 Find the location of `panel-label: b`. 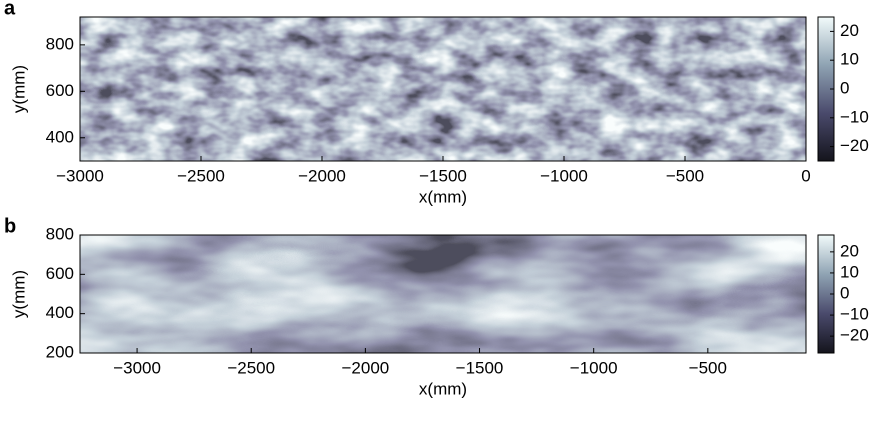

panel-label: b is located at coordinates (10, 226).